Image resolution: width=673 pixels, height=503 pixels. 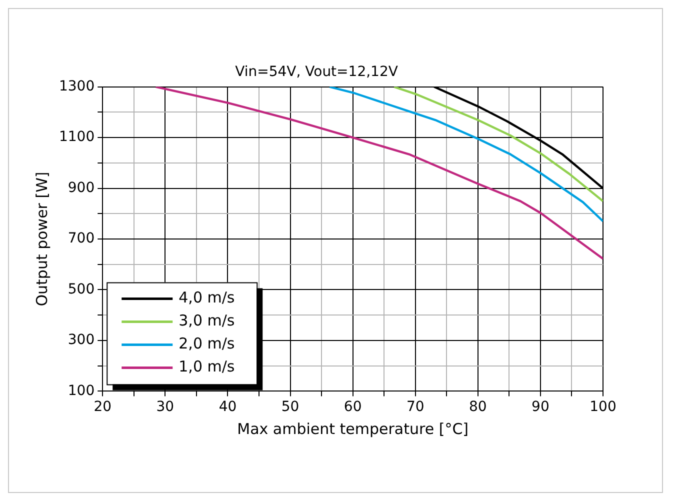 I want to click on legend-label: 4,0 m/s, so click(x=206, y=297).